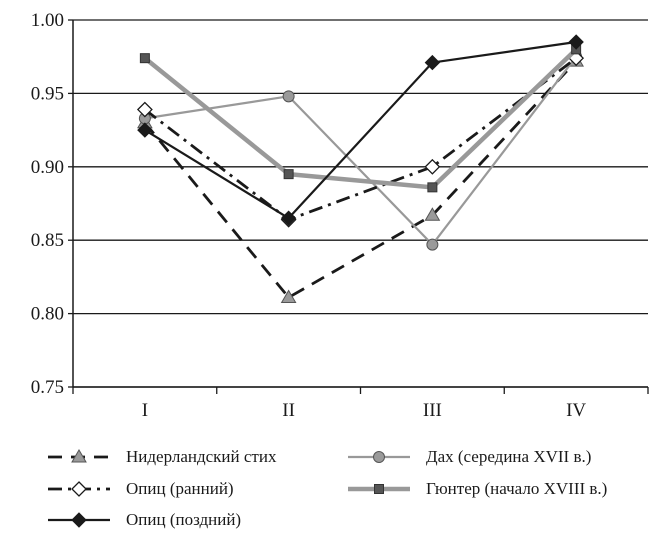 This screenshot has width=664, height=536. I want to click on legend-item: Нидерландский стих, so click(162, 456).